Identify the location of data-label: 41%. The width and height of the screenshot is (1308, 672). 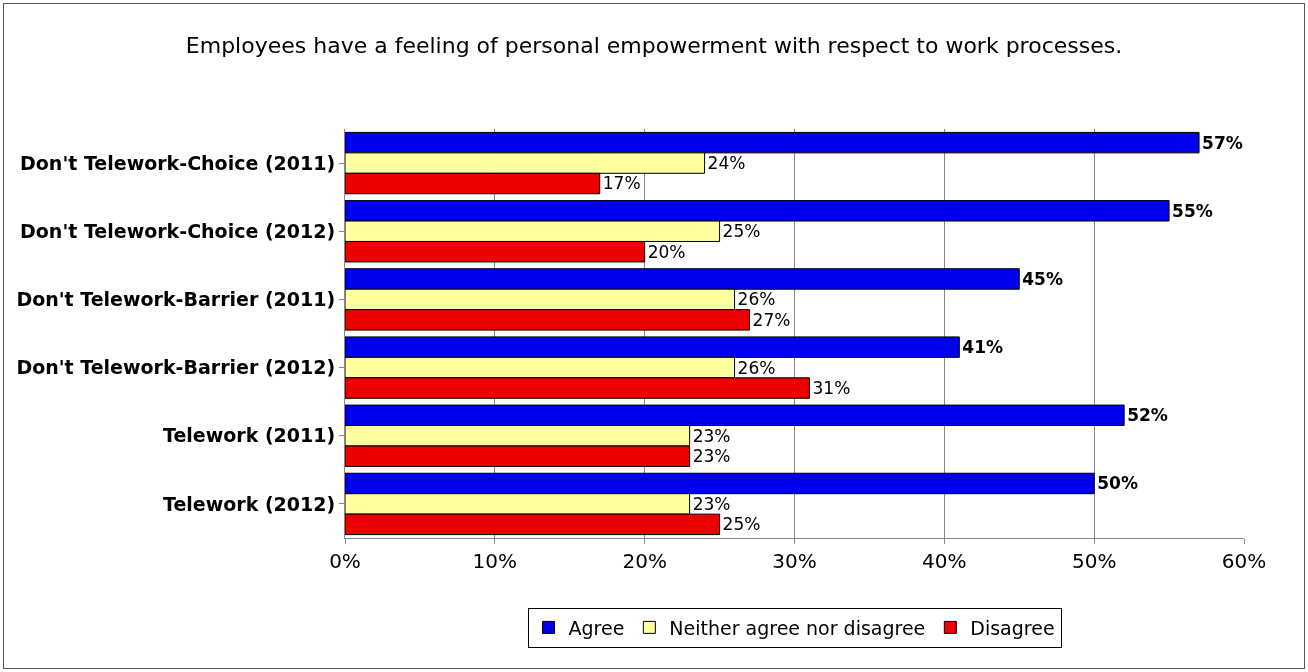
(983, 347).